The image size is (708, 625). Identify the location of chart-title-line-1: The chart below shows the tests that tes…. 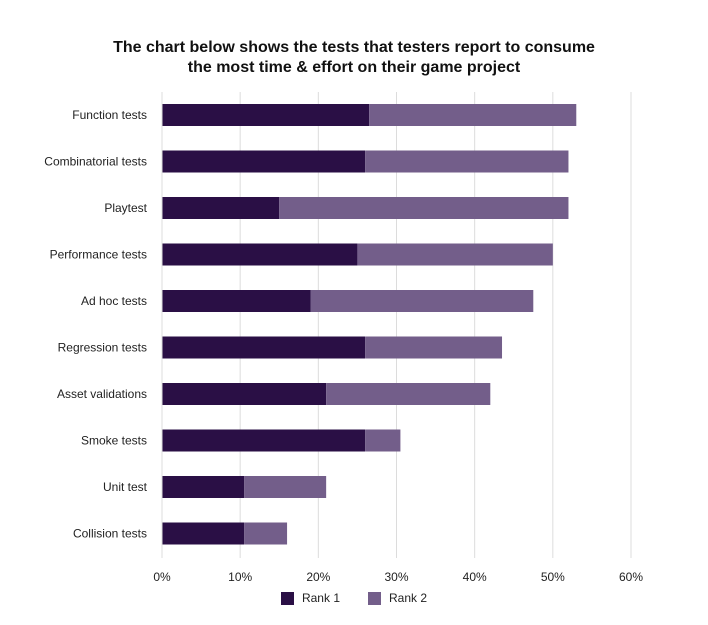
(354, 47).